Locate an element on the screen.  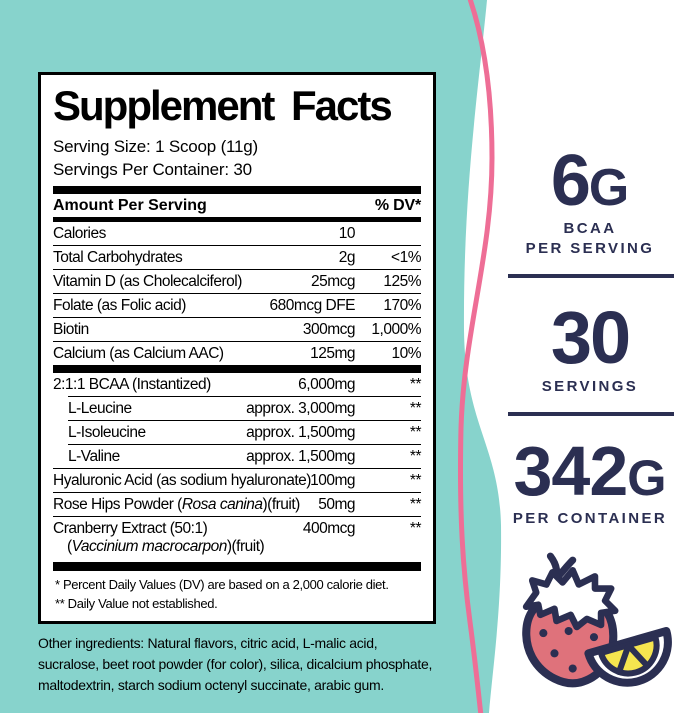
text-line: SERVINGS is located at coordinates (590, 387).